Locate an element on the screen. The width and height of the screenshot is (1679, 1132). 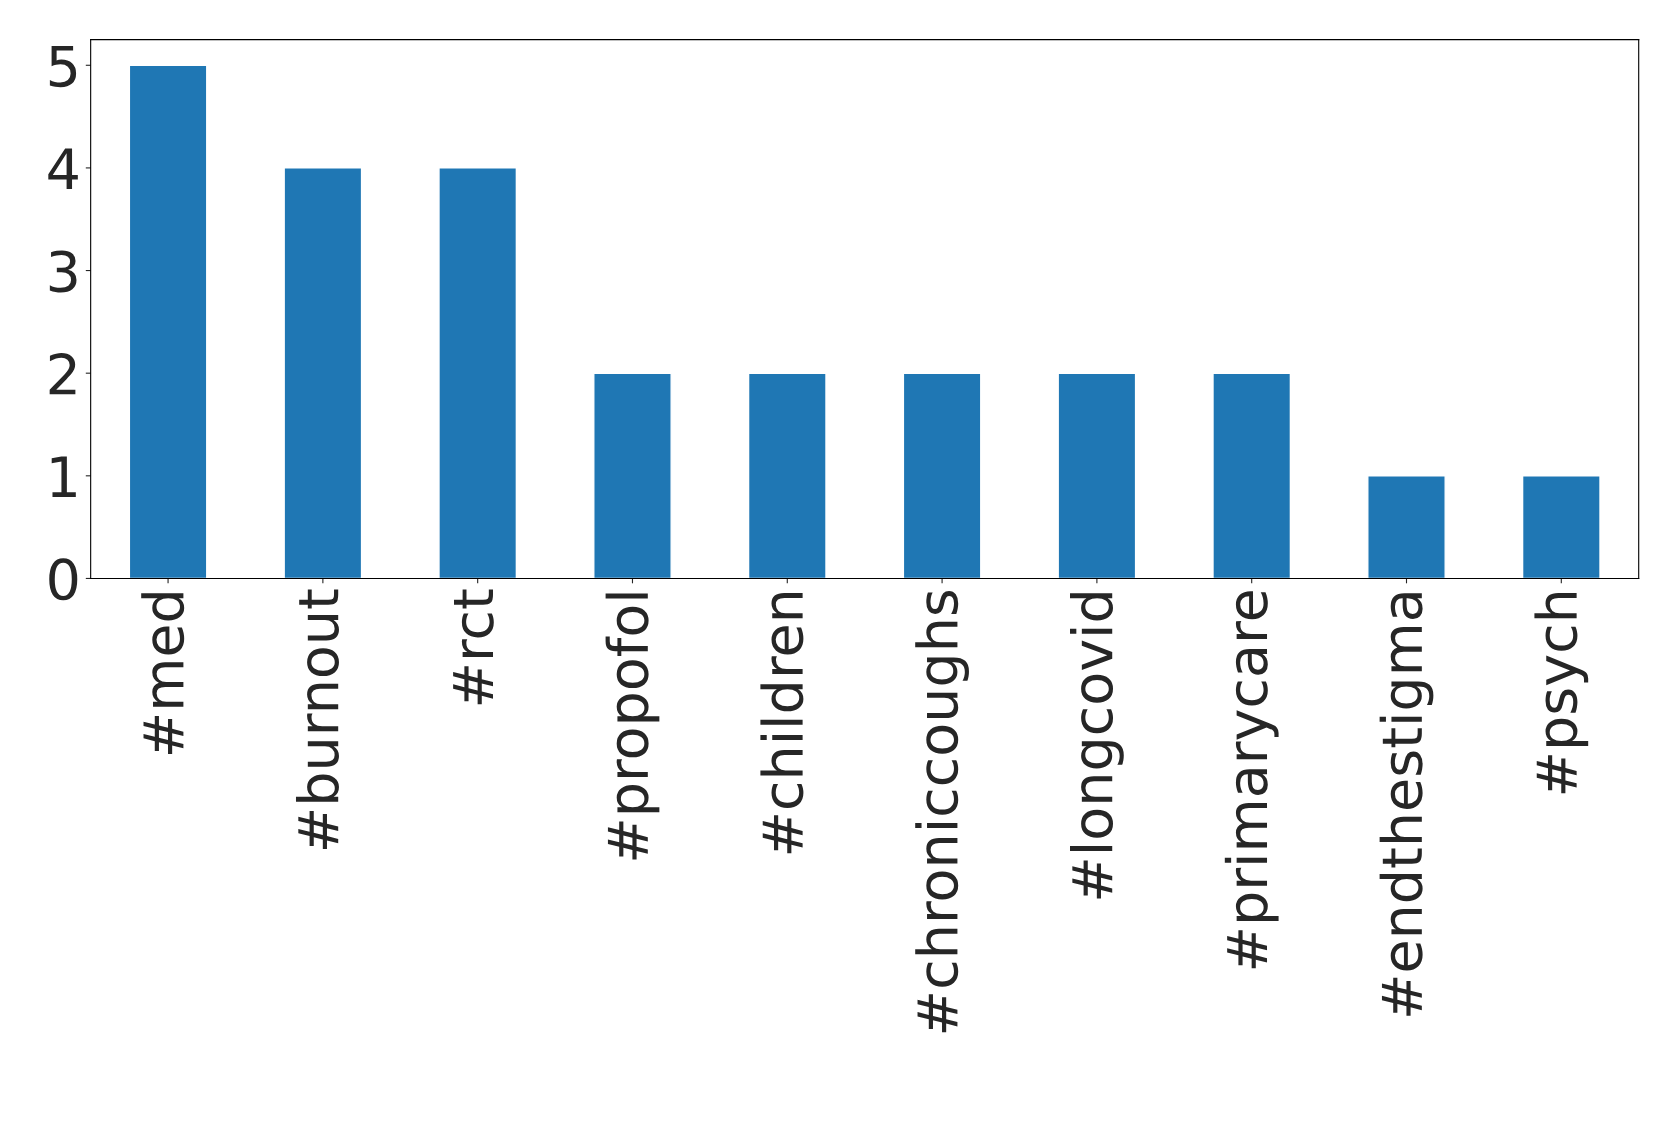
y-tick-label: 3 is located at coordinates (63, 271).